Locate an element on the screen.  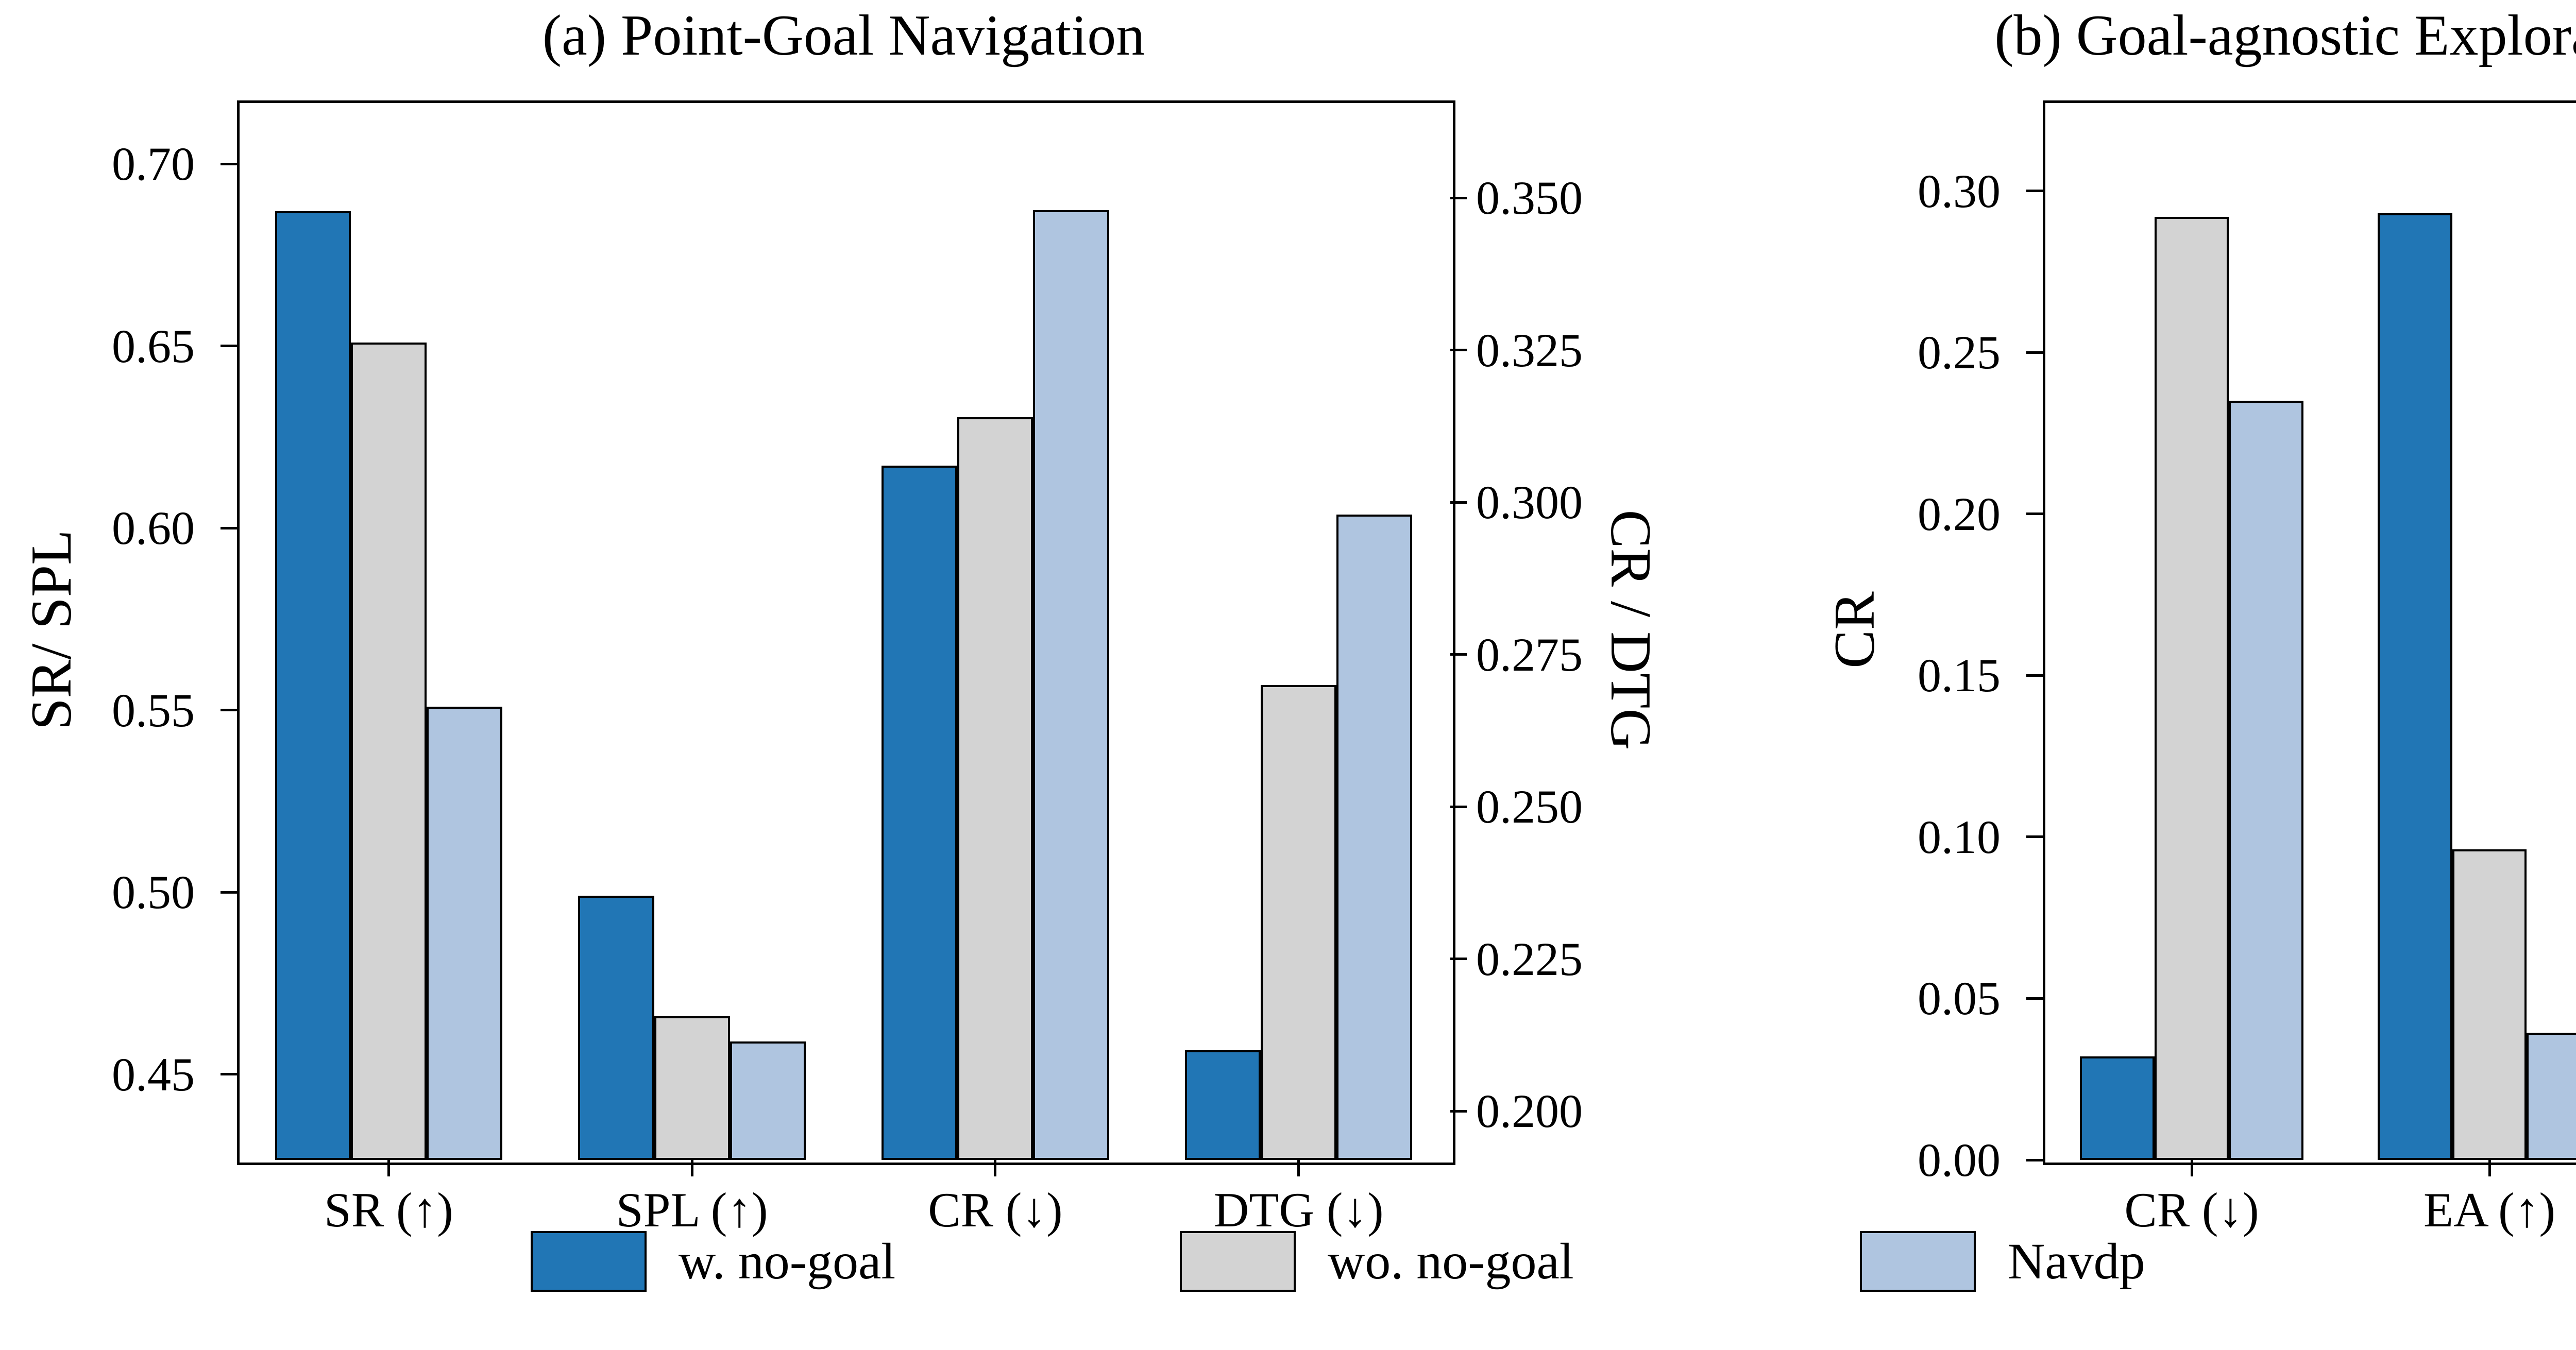
legend-item-wo-no-goal: wo. no-goal is located at coordinates (1377, 1262).